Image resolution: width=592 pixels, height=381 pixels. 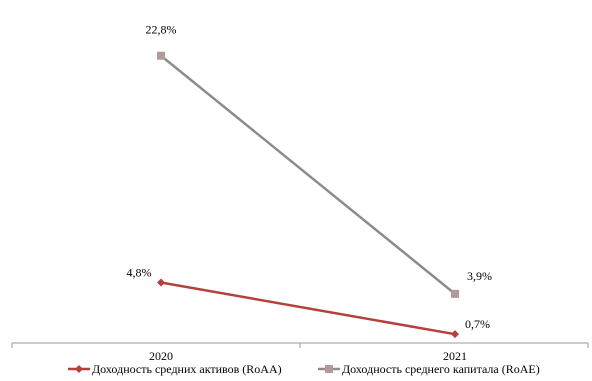 What do you see at coordinates (161, 356) in the screenshot?
I see `x-tick-label-2020: 2020` at bounding box center [161, 356].